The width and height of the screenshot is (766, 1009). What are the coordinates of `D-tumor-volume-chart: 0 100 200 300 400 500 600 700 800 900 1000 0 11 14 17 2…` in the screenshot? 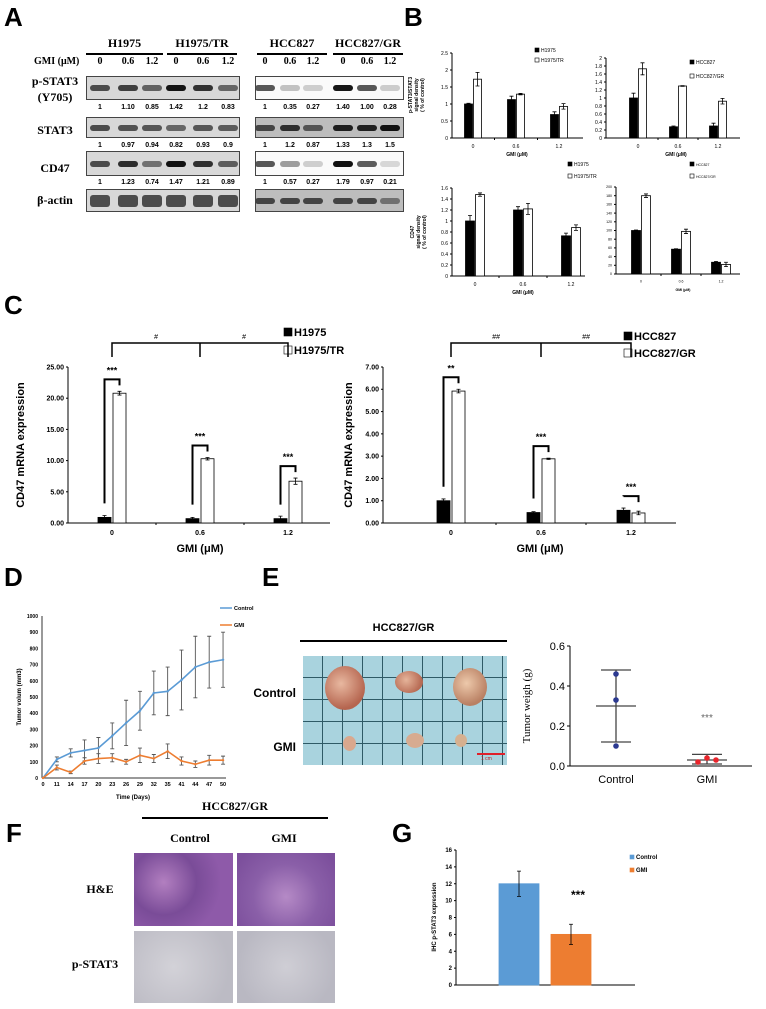 It's located at (135, 703).